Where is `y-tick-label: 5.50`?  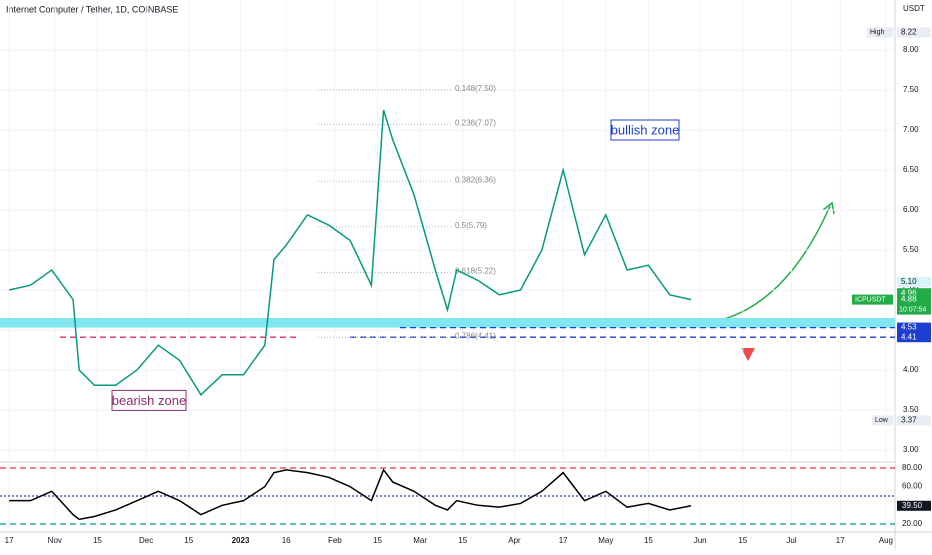 y-tick-label: 5.50 is located at coordinates (911, 249).